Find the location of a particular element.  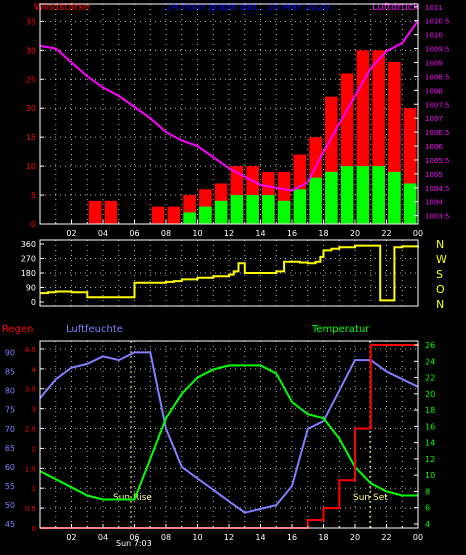

top-time-label: 04 is located at coordinates (103, 233).